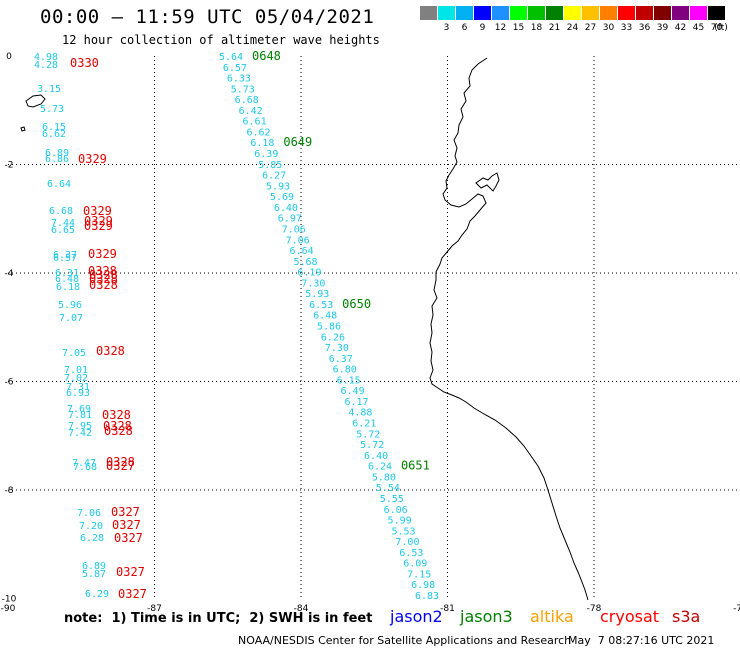 This screenshot has width=740, height=650. I want to click on legend-swatch-label: 3, so click(446, 28).